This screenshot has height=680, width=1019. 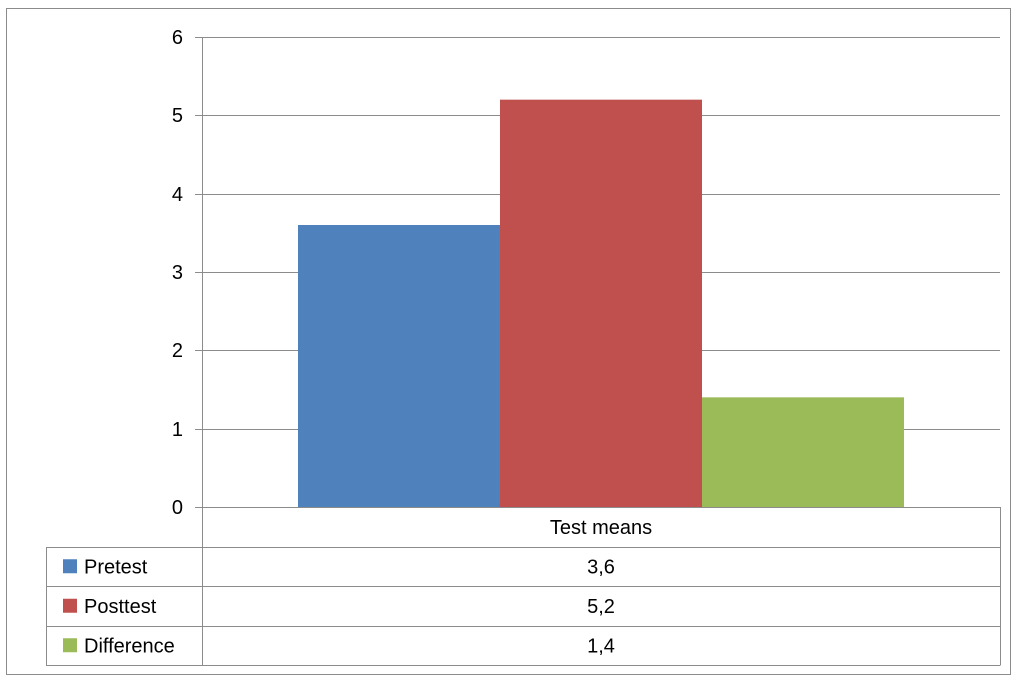 I want to click on data-label-posttest: 5,2, so click(x=601, y=607).